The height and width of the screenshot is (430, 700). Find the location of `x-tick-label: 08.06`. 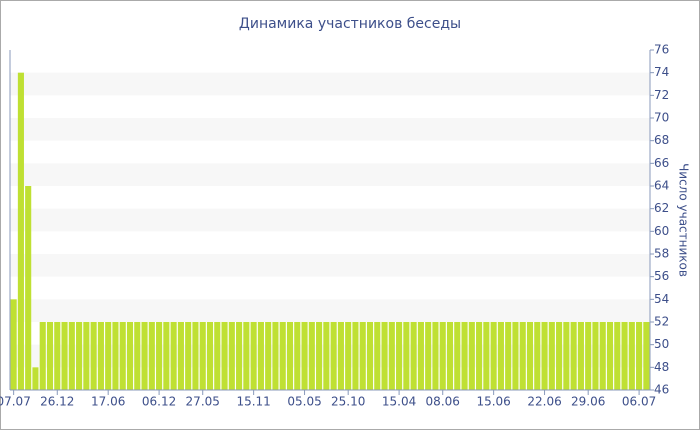

x-tick-label: 08.06 is located at coordinates (443, 402).